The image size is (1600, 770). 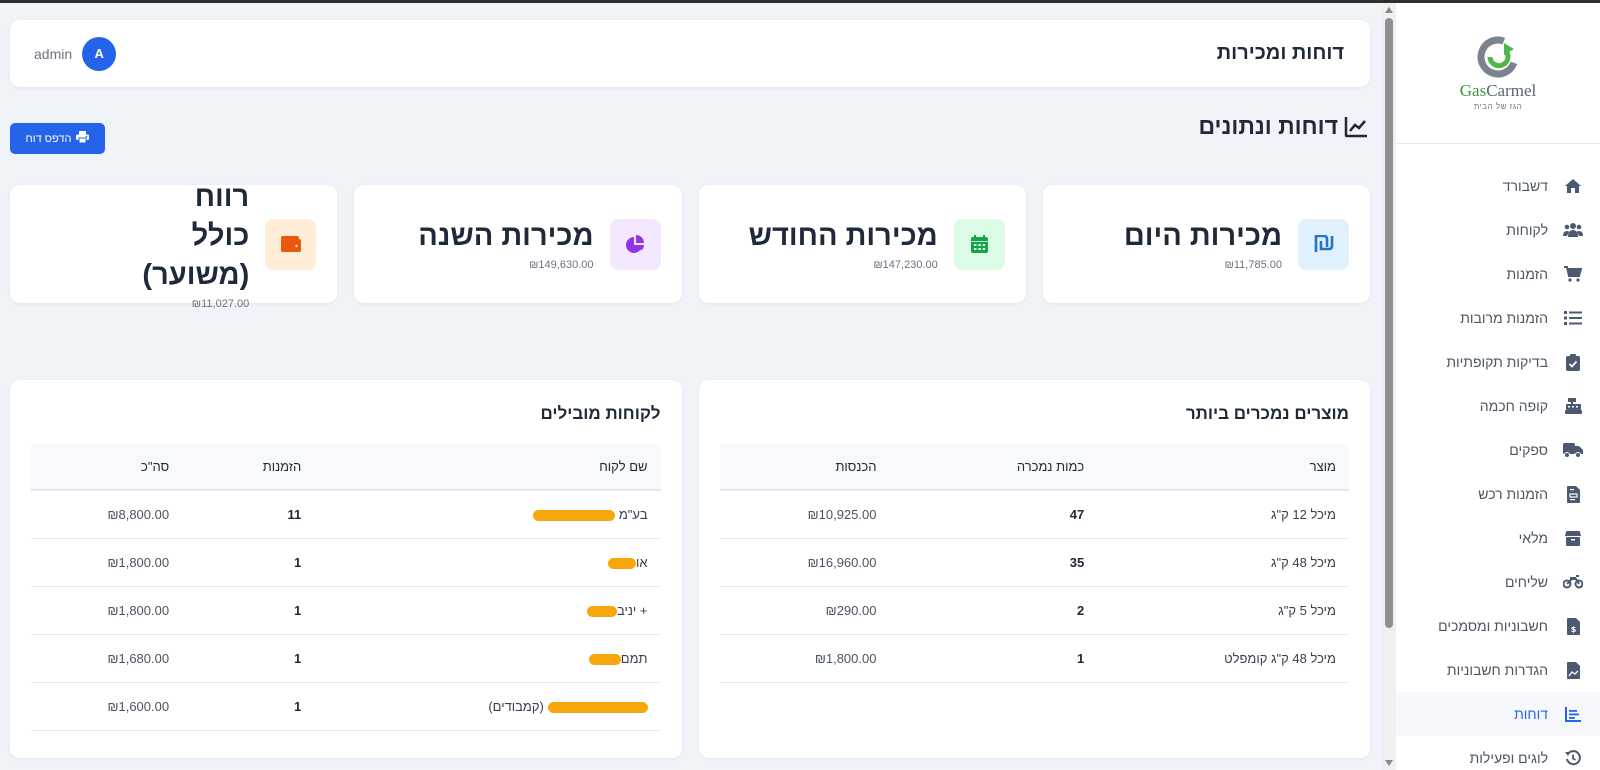 What do you see at coordinates (107, 706) in the screenshot?
I see `customer-total: ₪1,600.00` at bounding box center [107, 706].